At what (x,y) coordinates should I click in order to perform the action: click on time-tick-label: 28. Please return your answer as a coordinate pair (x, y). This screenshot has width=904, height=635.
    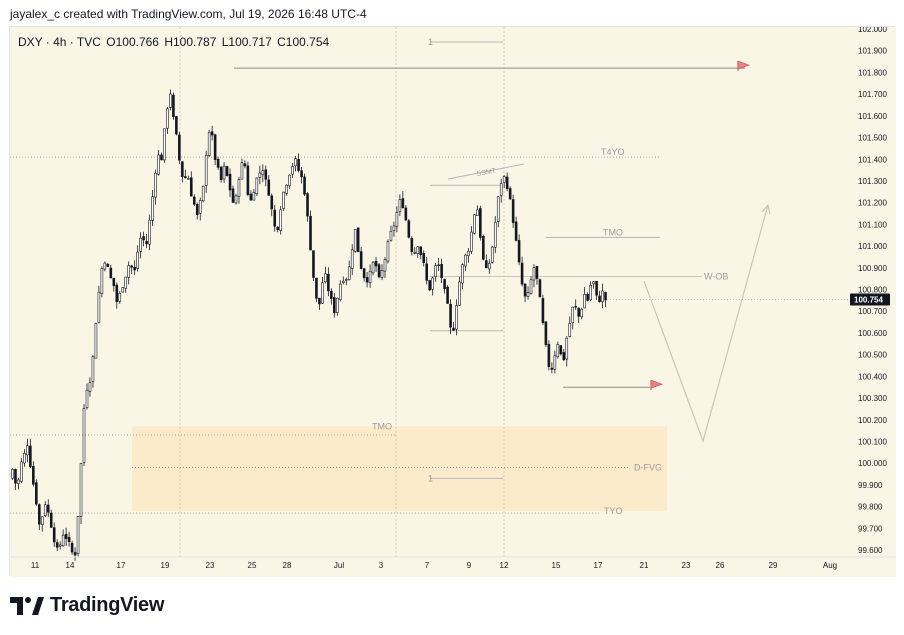
    Looking at the image, I should click on (287, 565).